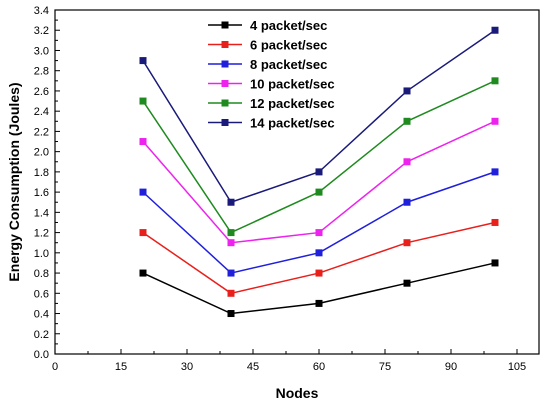  Describe the element at coordinates (41, 11) in the screenshot. I see `y-tick-label: 3.4` at that location.